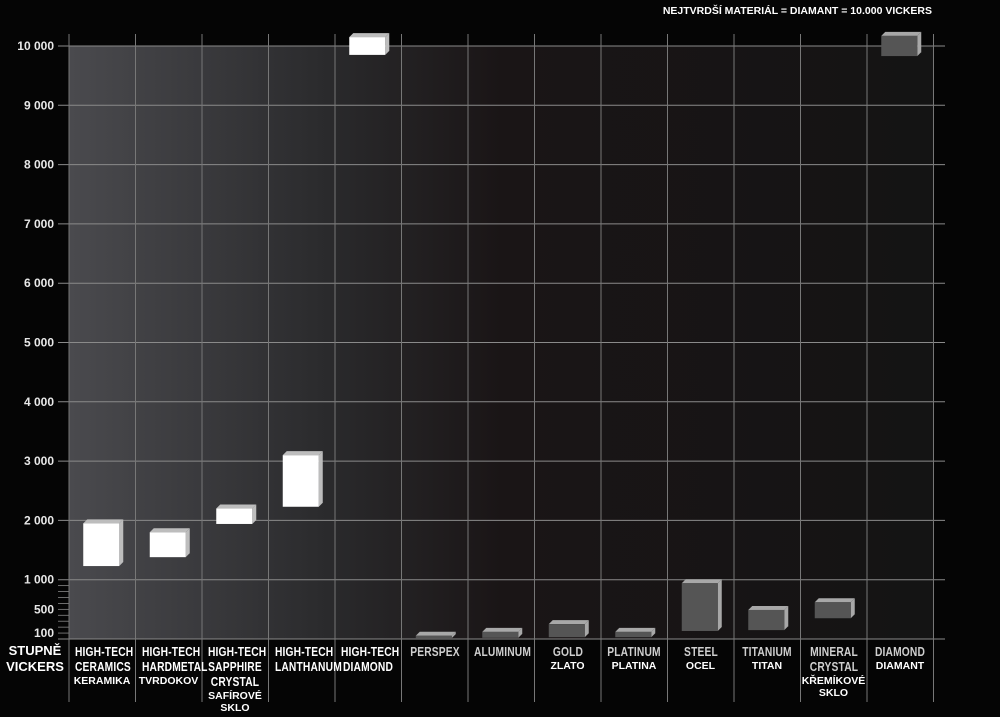 The width and height of the screenshot is (1000, 717). I want to click on category-name: HIGH-TECH LANTHANUM, so click(308, 659).